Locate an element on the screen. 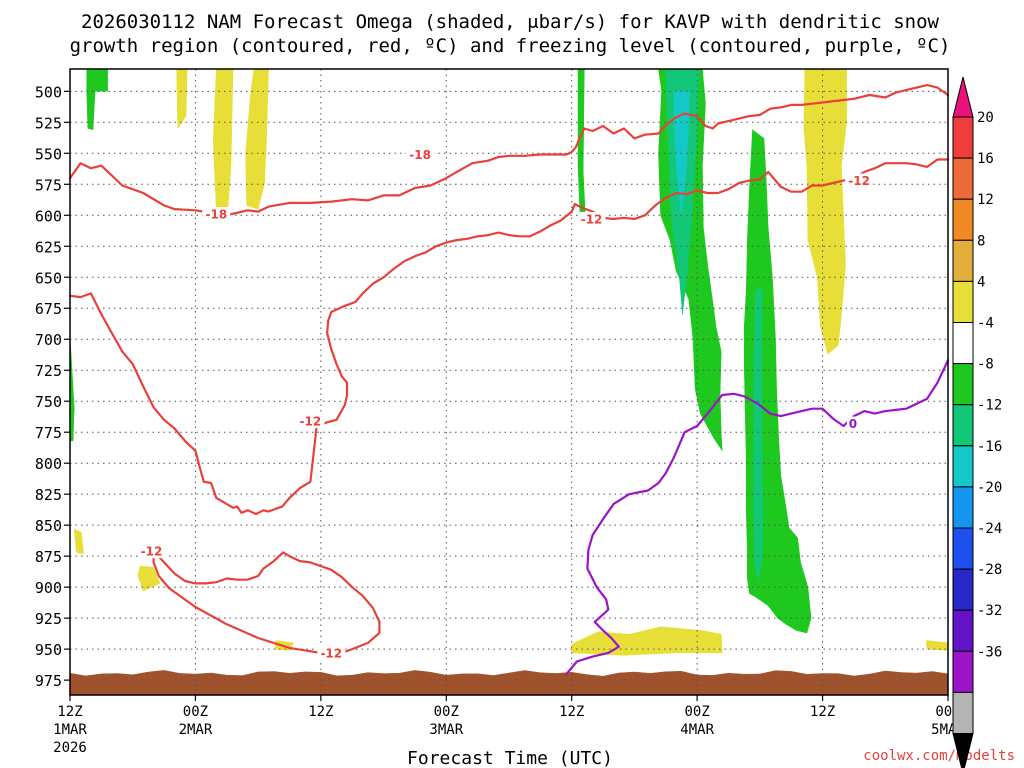 This screenshot has height=768, width=1024. contour-line-2-level--12 is located at coordinates (266, 602).